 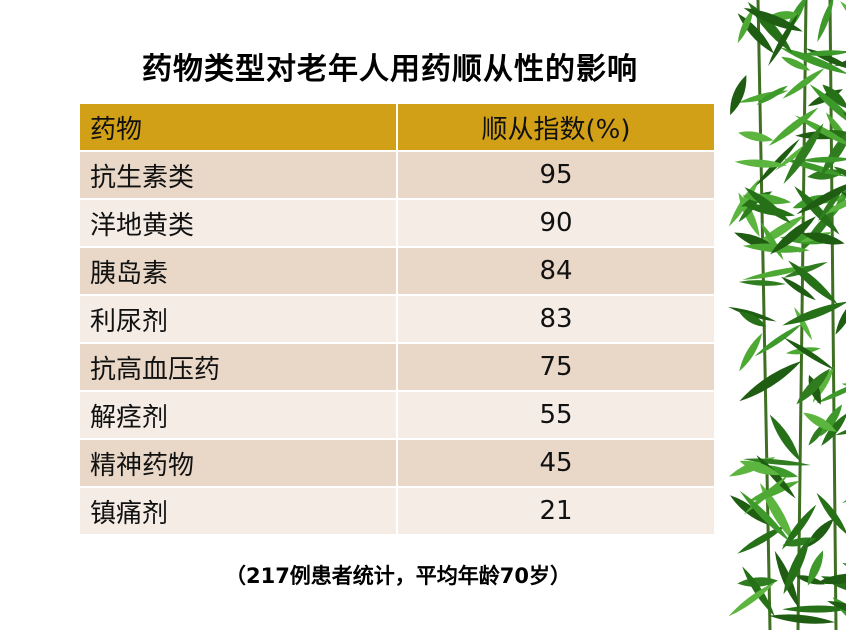 I want to click on table-row: 抗高血压药 75, so click(x=398, y=368).